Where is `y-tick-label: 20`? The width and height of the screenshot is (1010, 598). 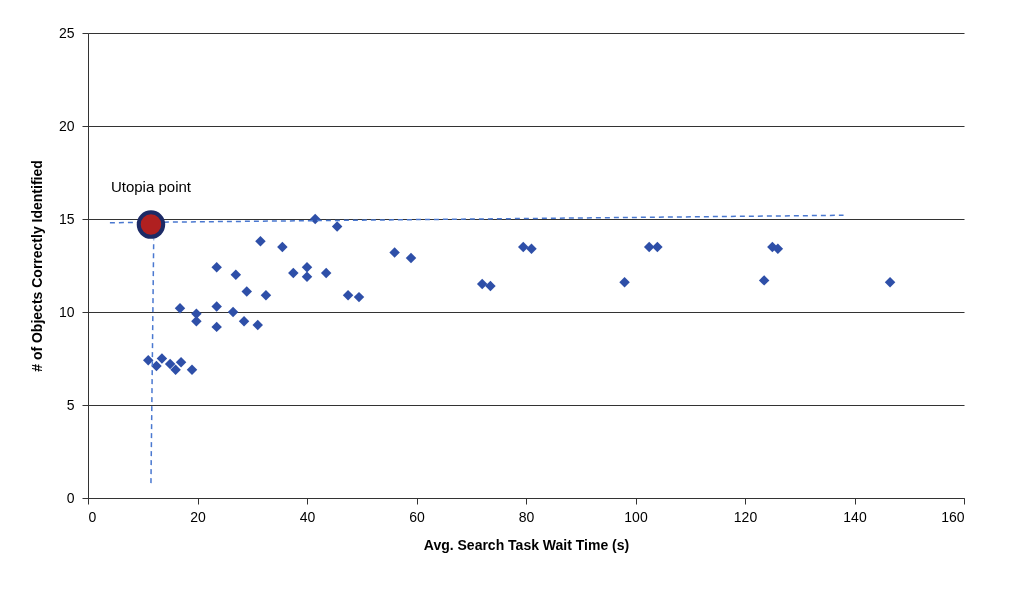 y-tick-label: 20 is located at coordinates (66, 125).